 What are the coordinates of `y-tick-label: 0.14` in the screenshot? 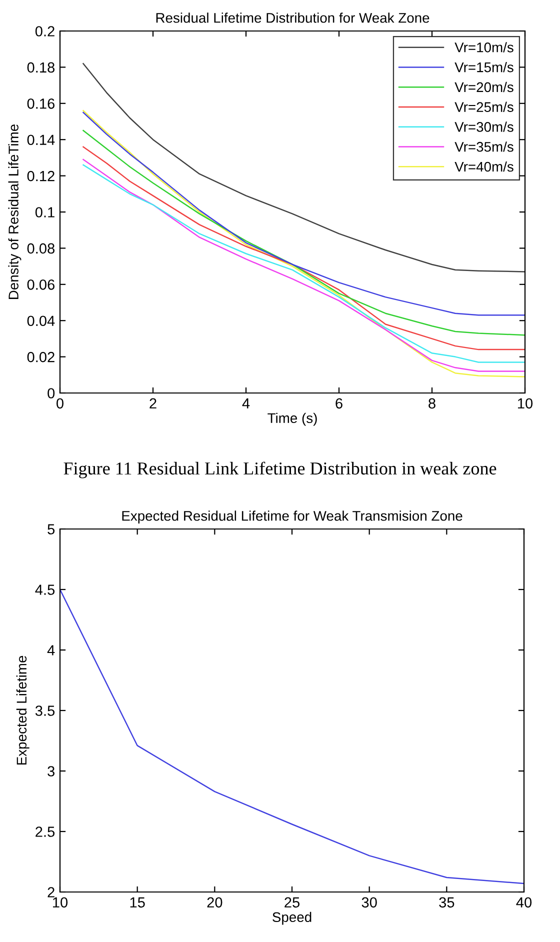 It's located at (41, 140).